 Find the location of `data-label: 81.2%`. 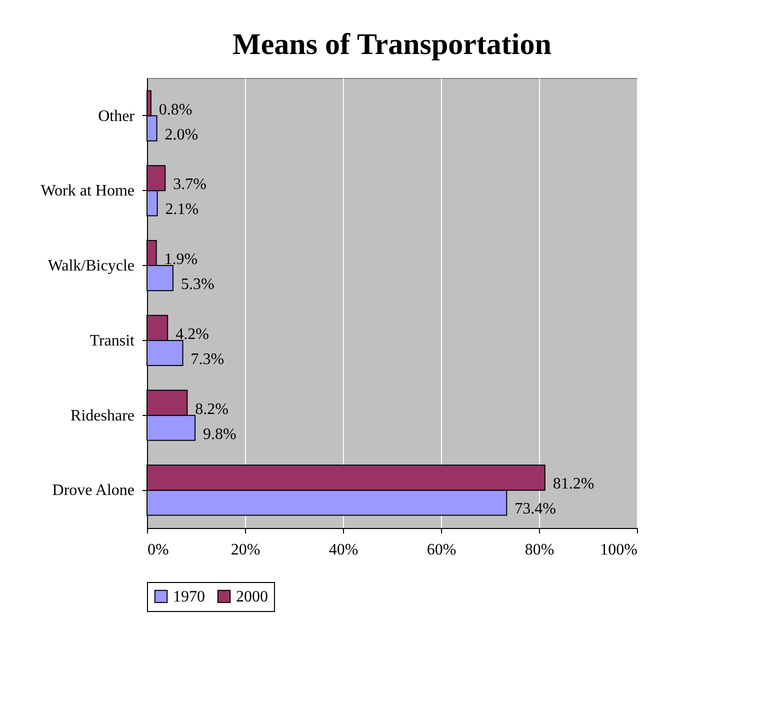

data-label: 81.2% is located at coordinates (573, 484).